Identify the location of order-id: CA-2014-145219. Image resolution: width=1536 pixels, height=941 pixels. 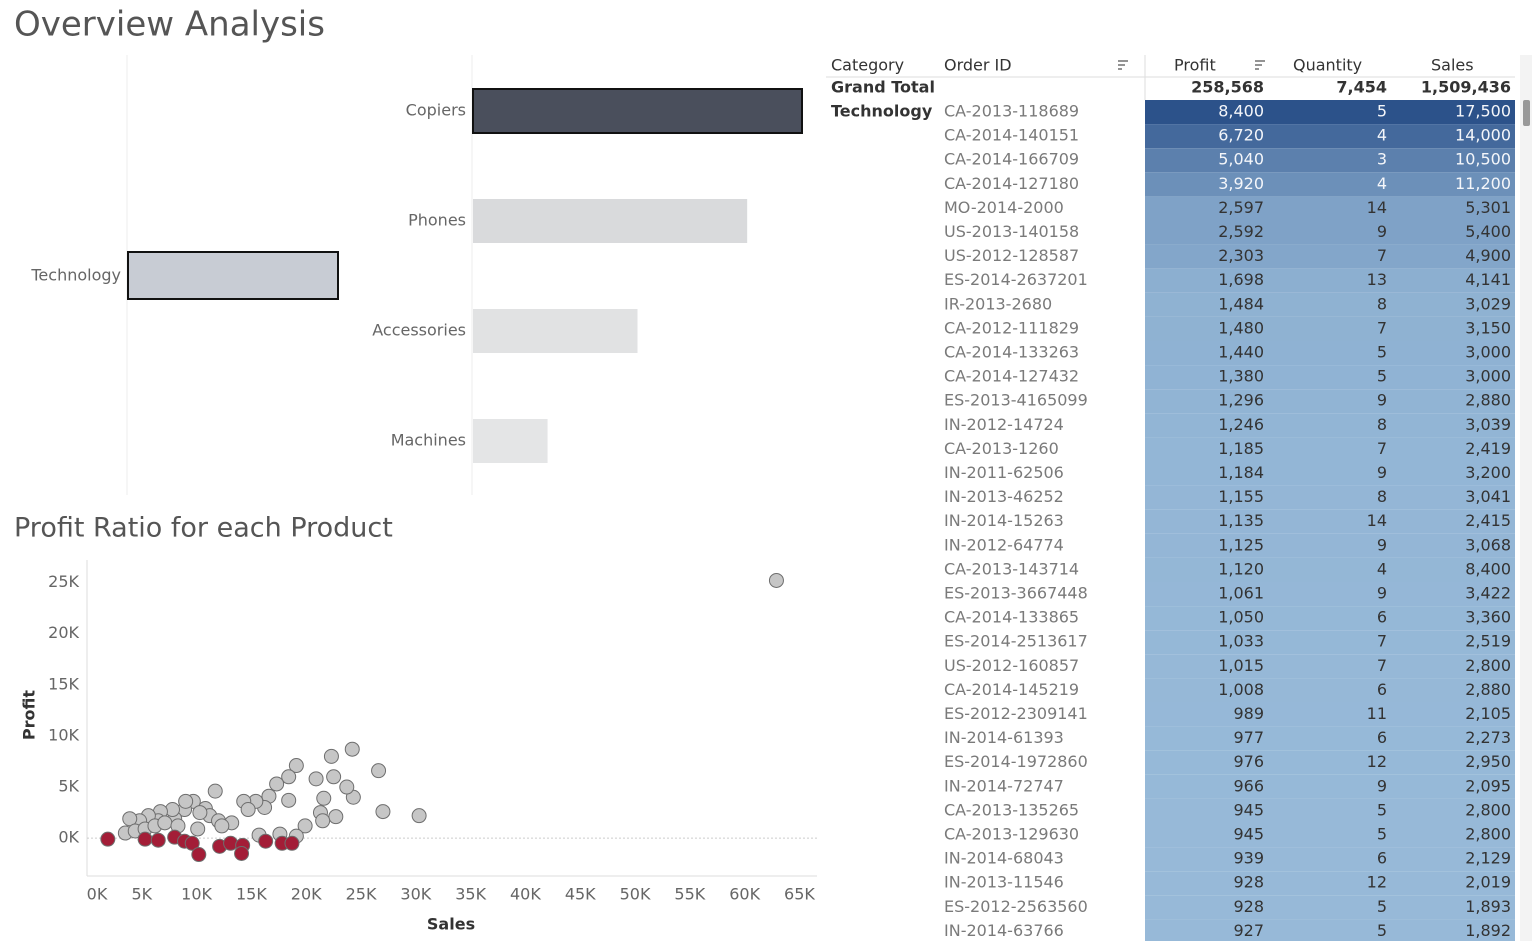
(1011, 689).